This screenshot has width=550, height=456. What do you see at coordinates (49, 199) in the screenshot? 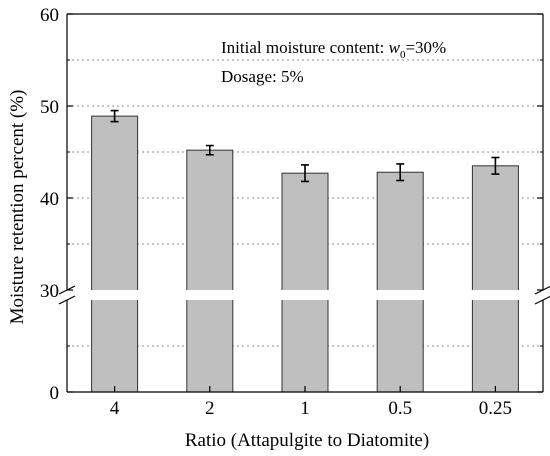
I see `y-tick-label: 40` at bounding box center [49, 199].